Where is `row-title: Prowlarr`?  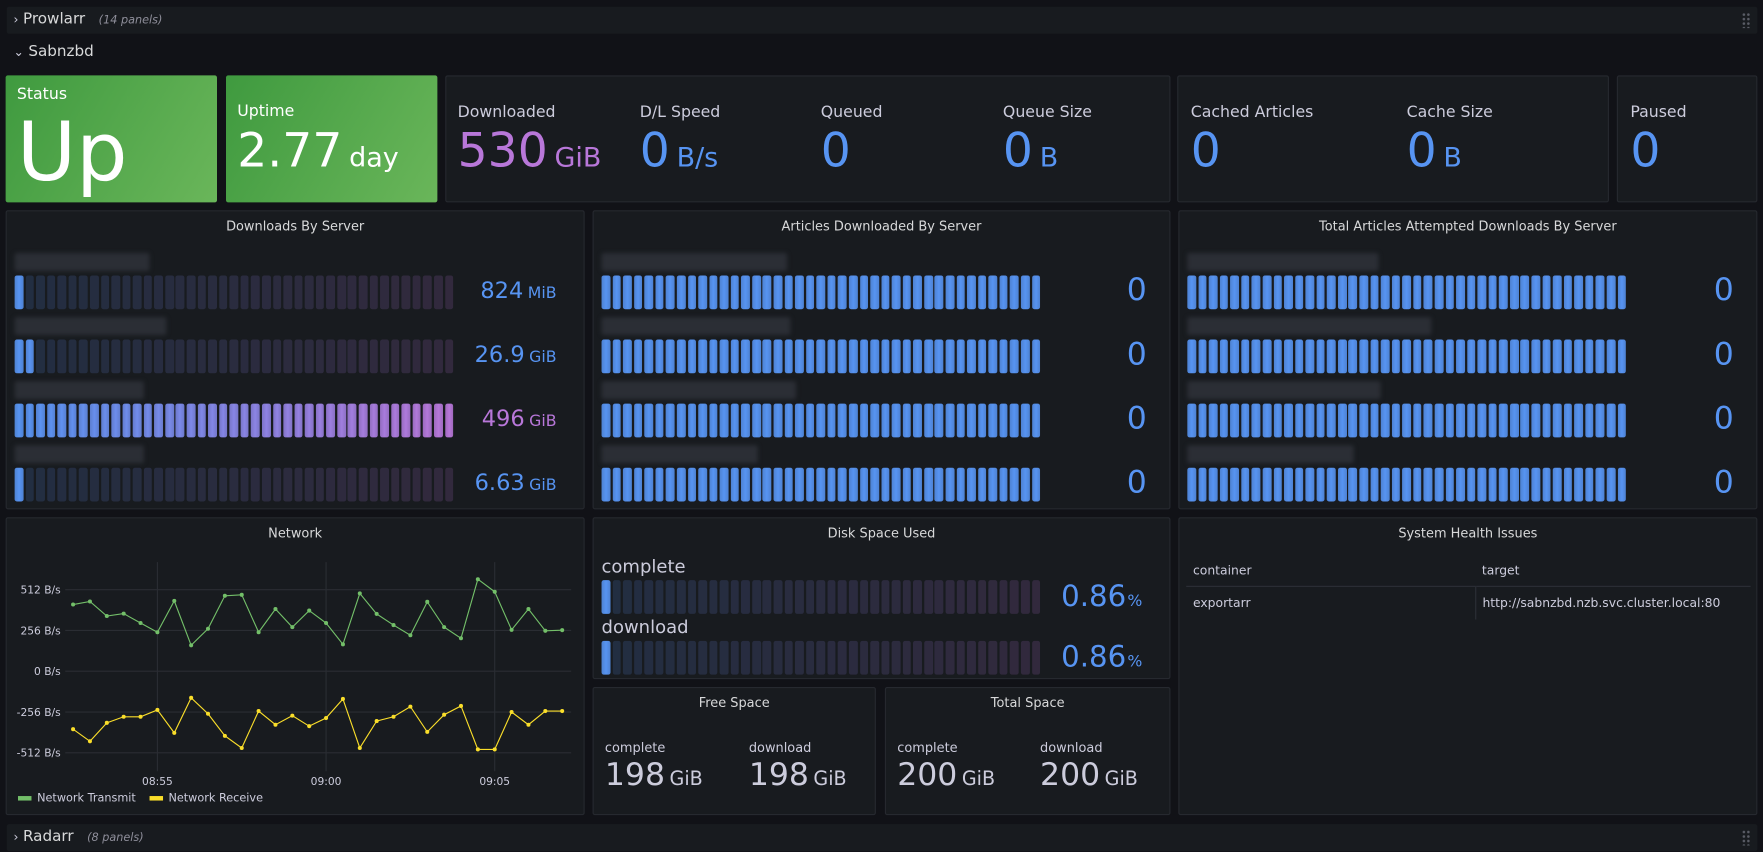 row-title: Prowlarr is located at coordinates (54, 19).